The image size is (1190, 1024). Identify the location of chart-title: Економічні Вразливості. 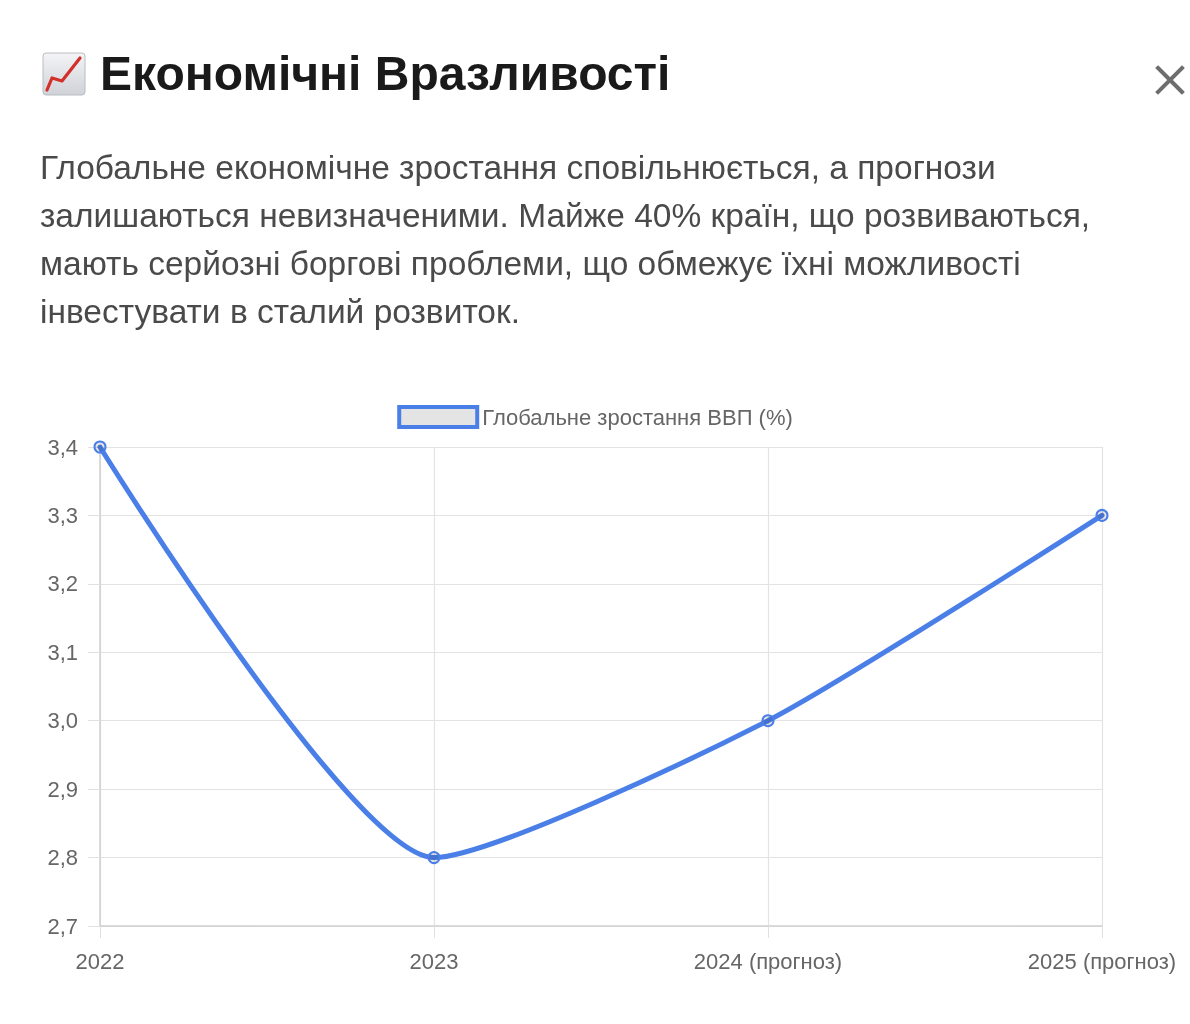
(385, 74).